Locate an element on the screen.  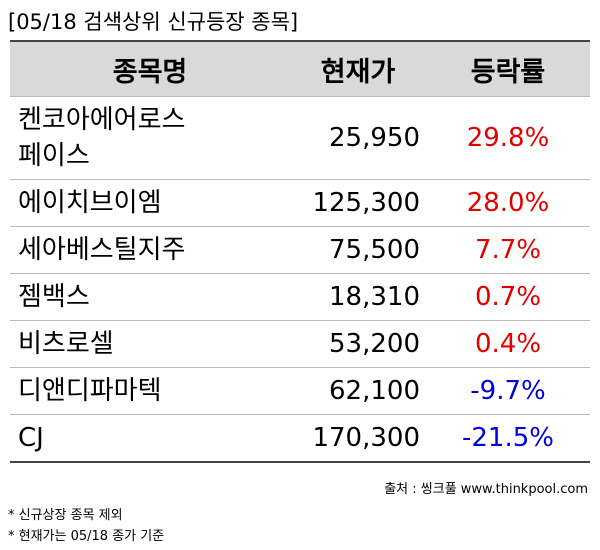
price: 170,300 is located at coordinates (358, 438).